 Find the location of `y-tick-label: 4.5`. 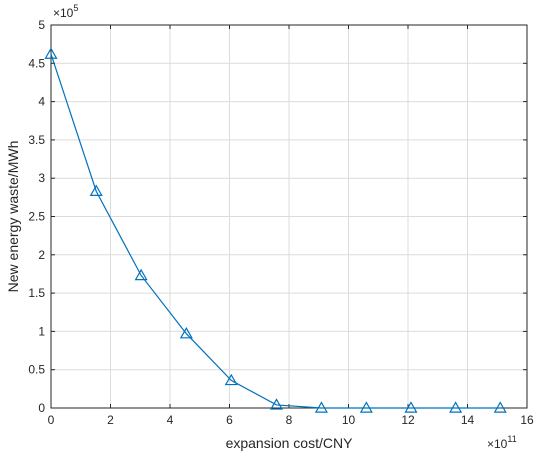

y-tick-label: 4.5 is located at coordinates (36, 63).